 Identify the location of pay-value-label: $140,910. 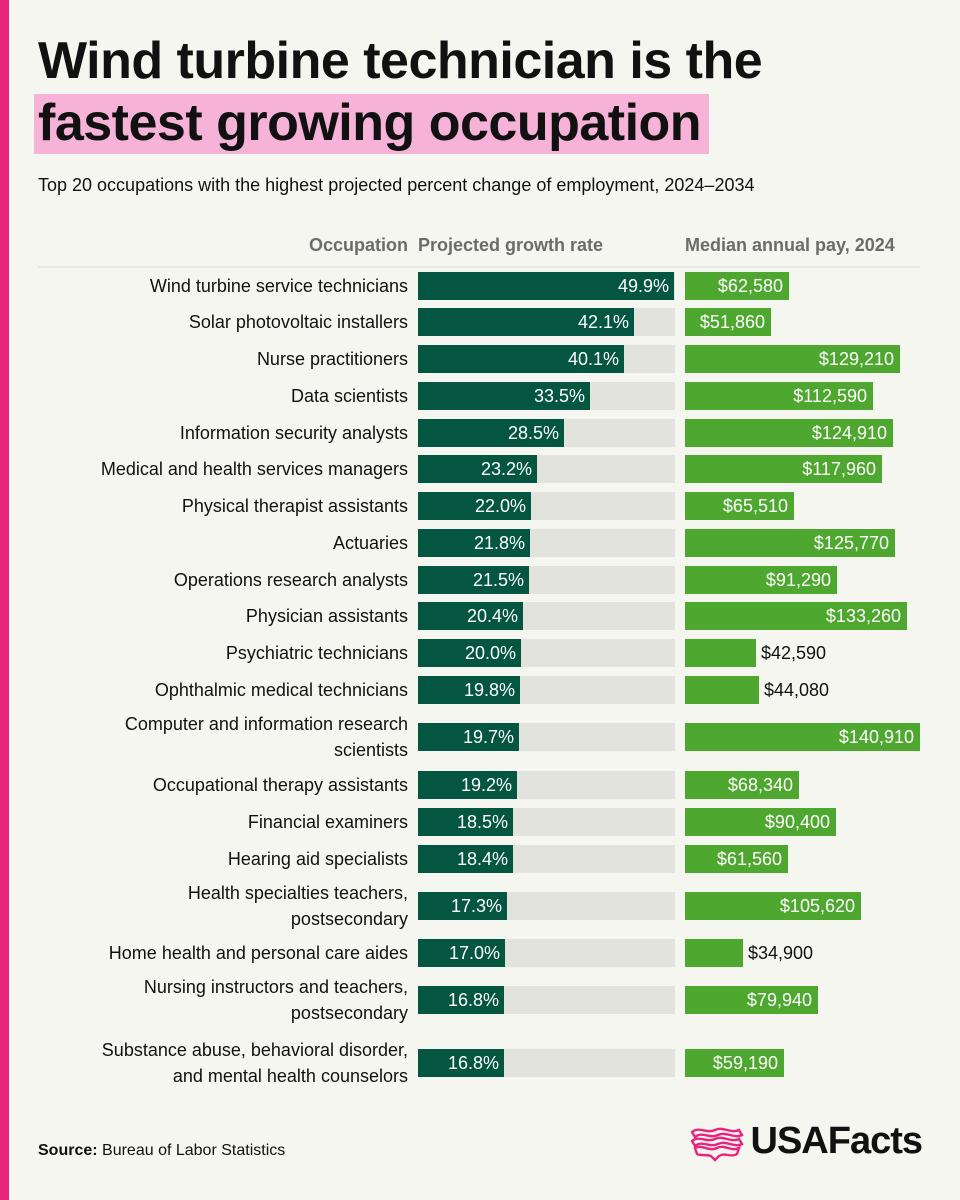
(876, 737).